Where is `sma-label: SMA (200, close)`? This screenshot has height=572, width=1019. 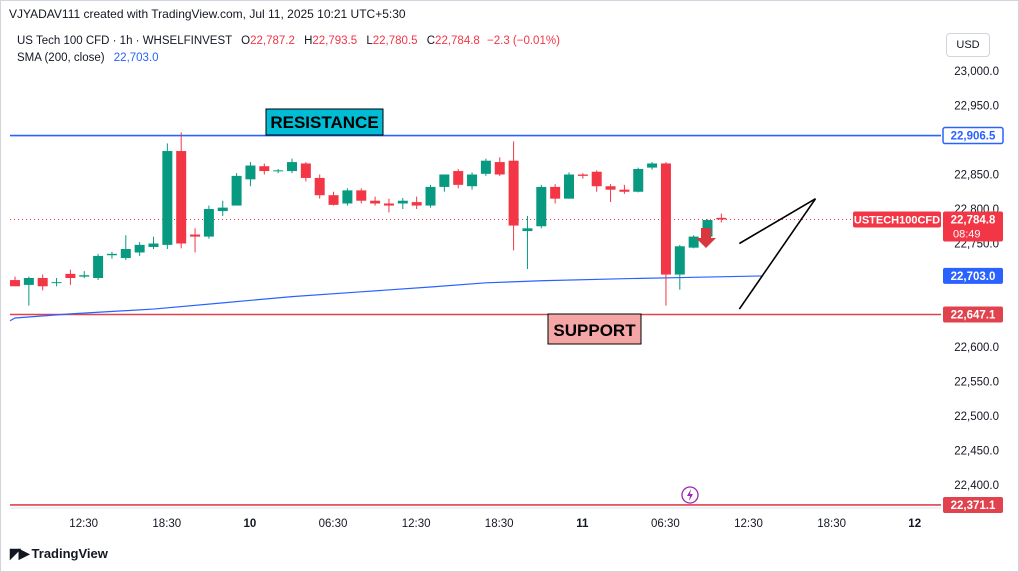 sma-label: SMA (200, close) is located at coordinates (61, 58).